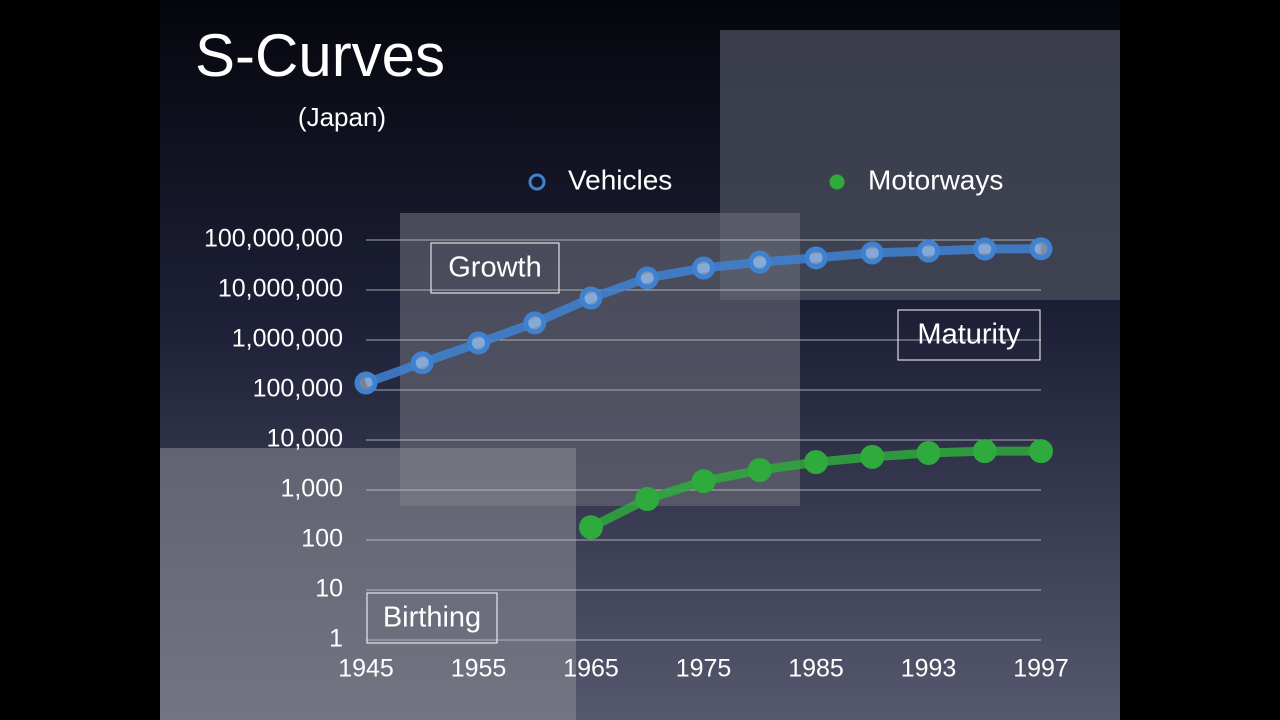 The image size is (1280, 720). I want to click on y-tick-label: 10, so click(329, 589).